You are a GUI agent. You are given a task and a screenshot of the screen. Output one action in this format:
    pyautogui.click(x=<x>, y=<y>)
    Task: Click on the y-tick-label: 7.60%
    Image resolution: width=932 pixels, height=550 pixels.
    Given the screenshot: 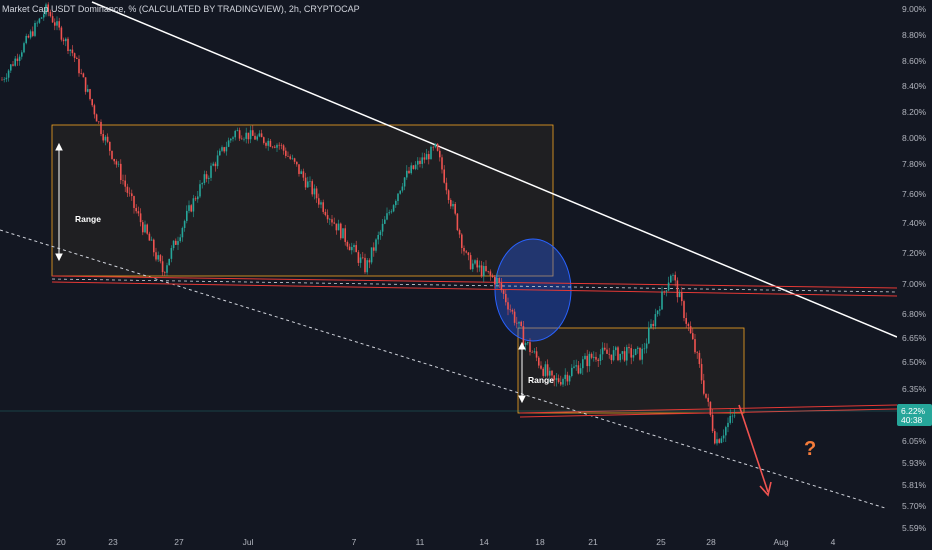 What is the action you would take?
    pyautogui.click(x=914, y=194)
    